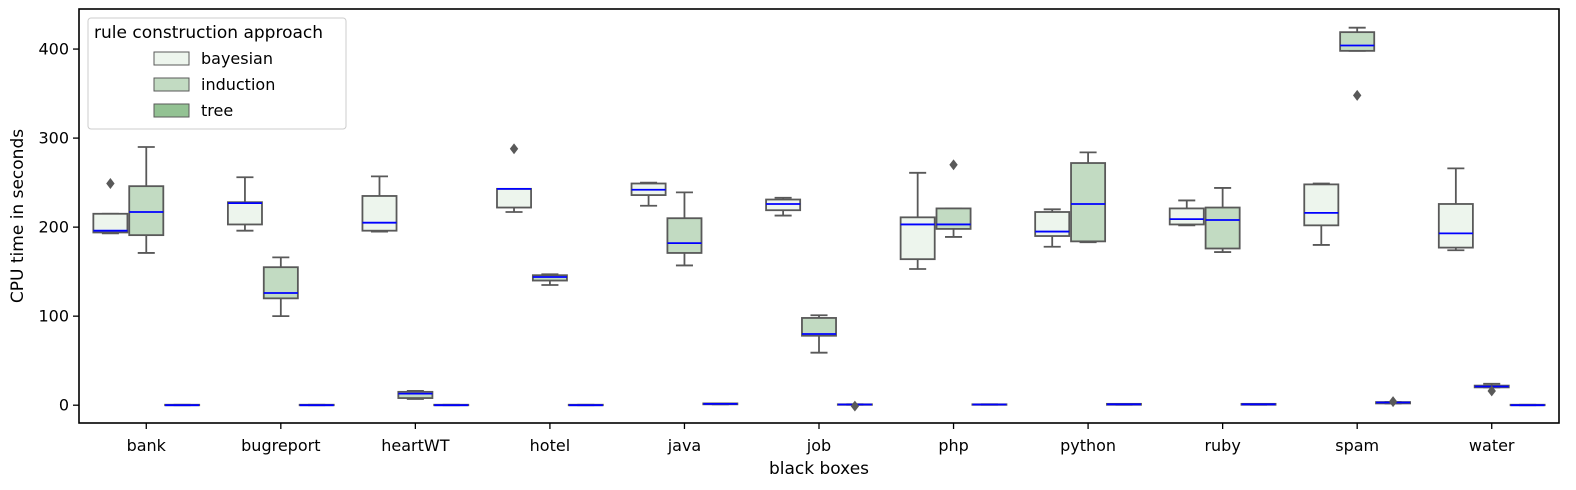  I want to click on box-induction-bugreport, so click(280, 287).